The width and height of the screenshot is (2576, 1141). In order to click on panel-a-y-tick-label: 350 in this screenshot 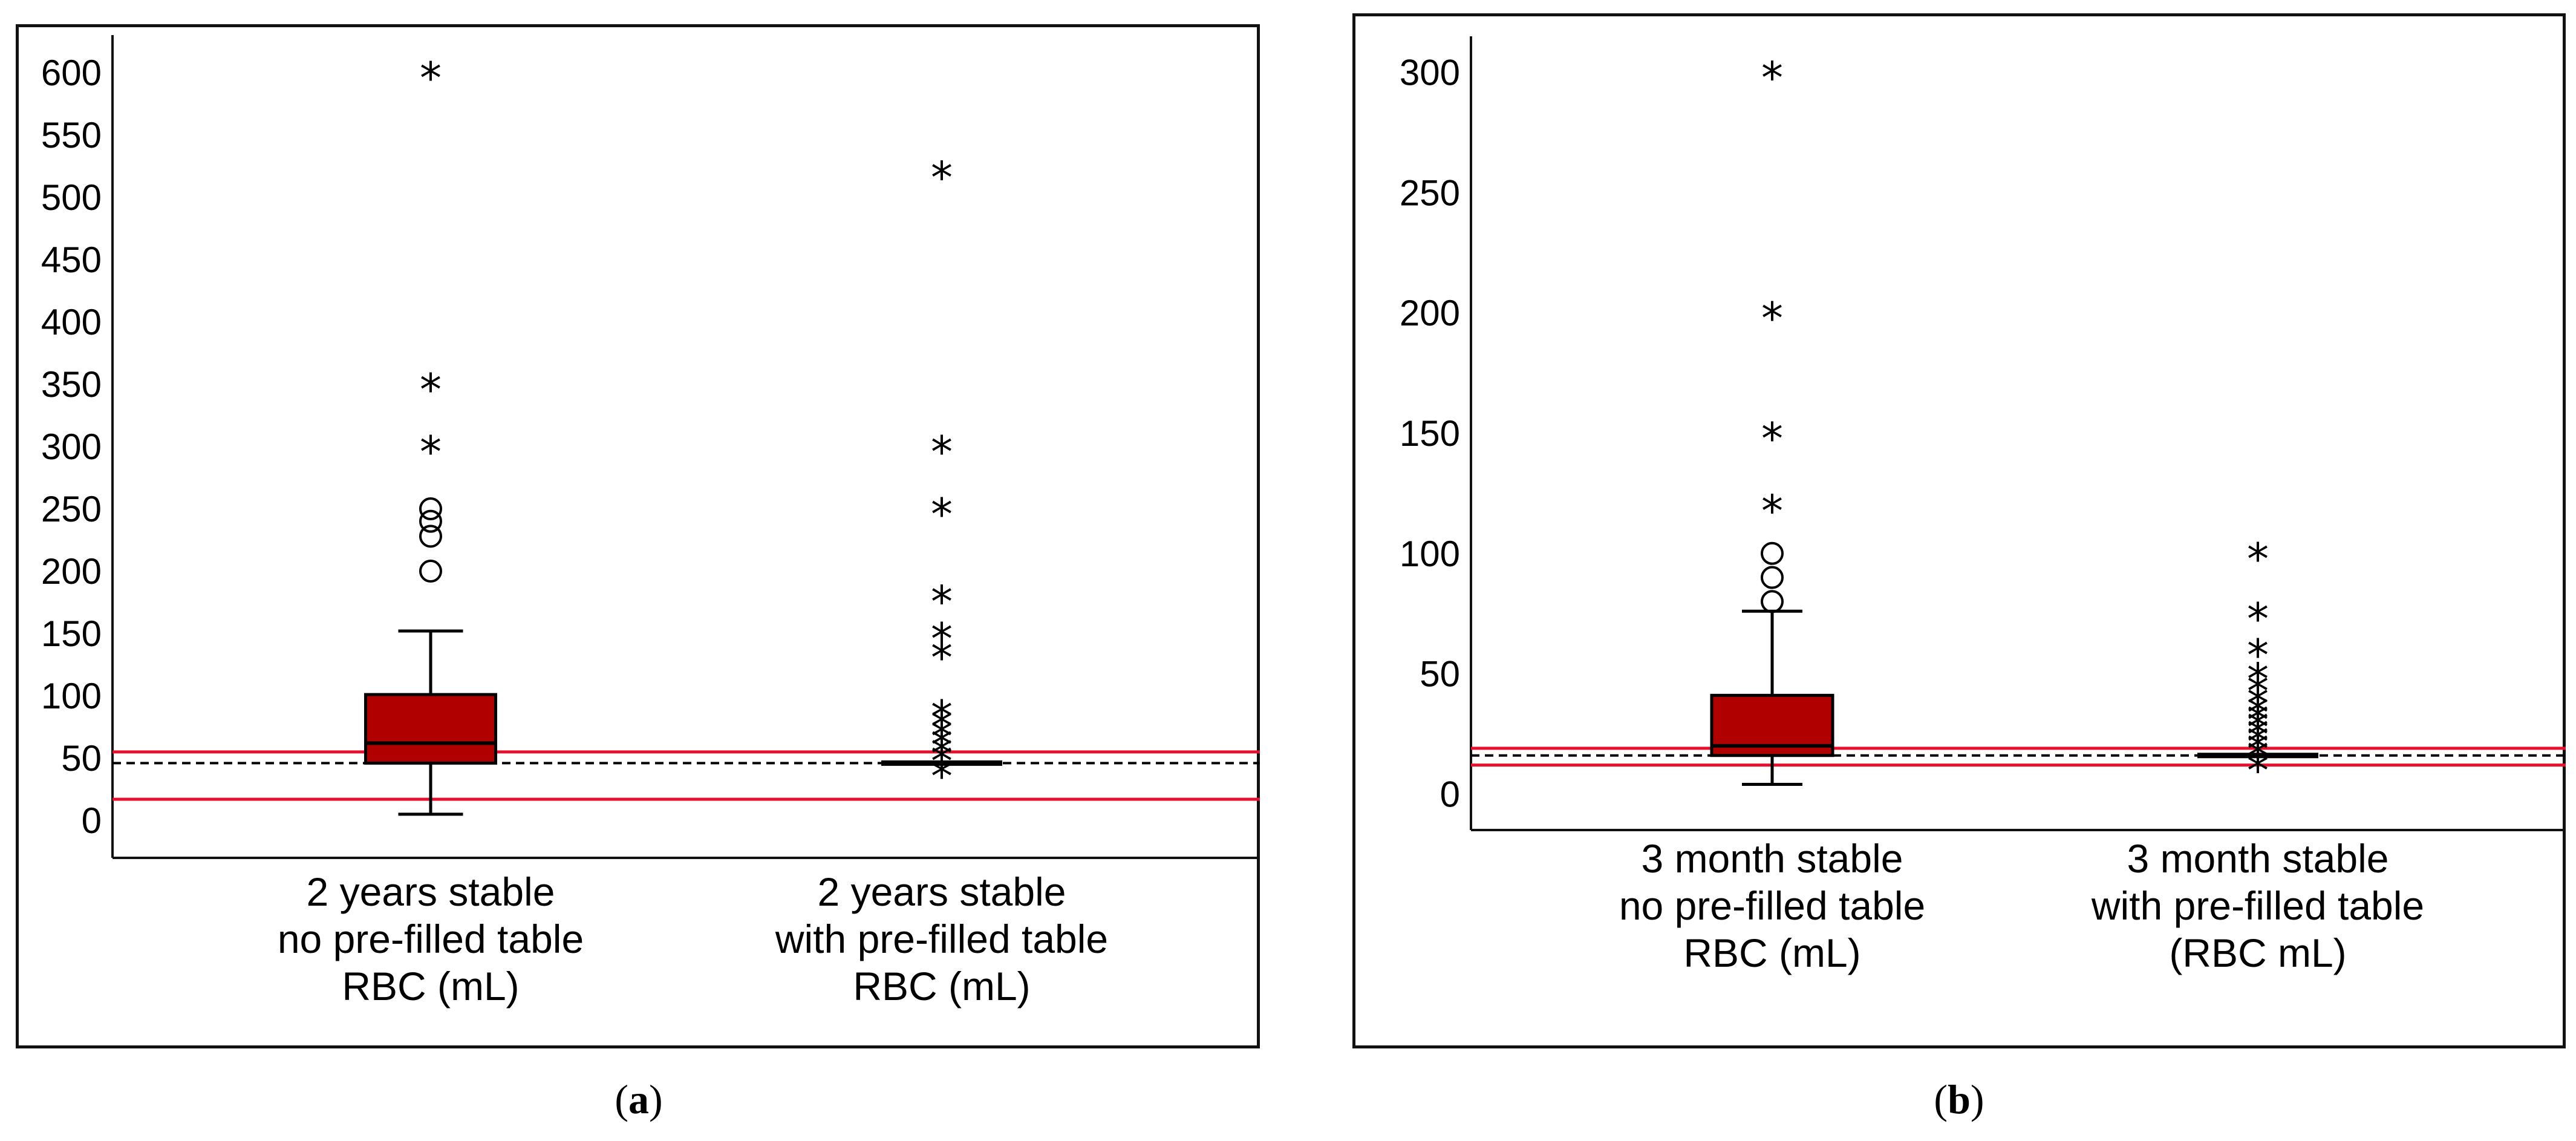, I will do `click(71, 385)`.